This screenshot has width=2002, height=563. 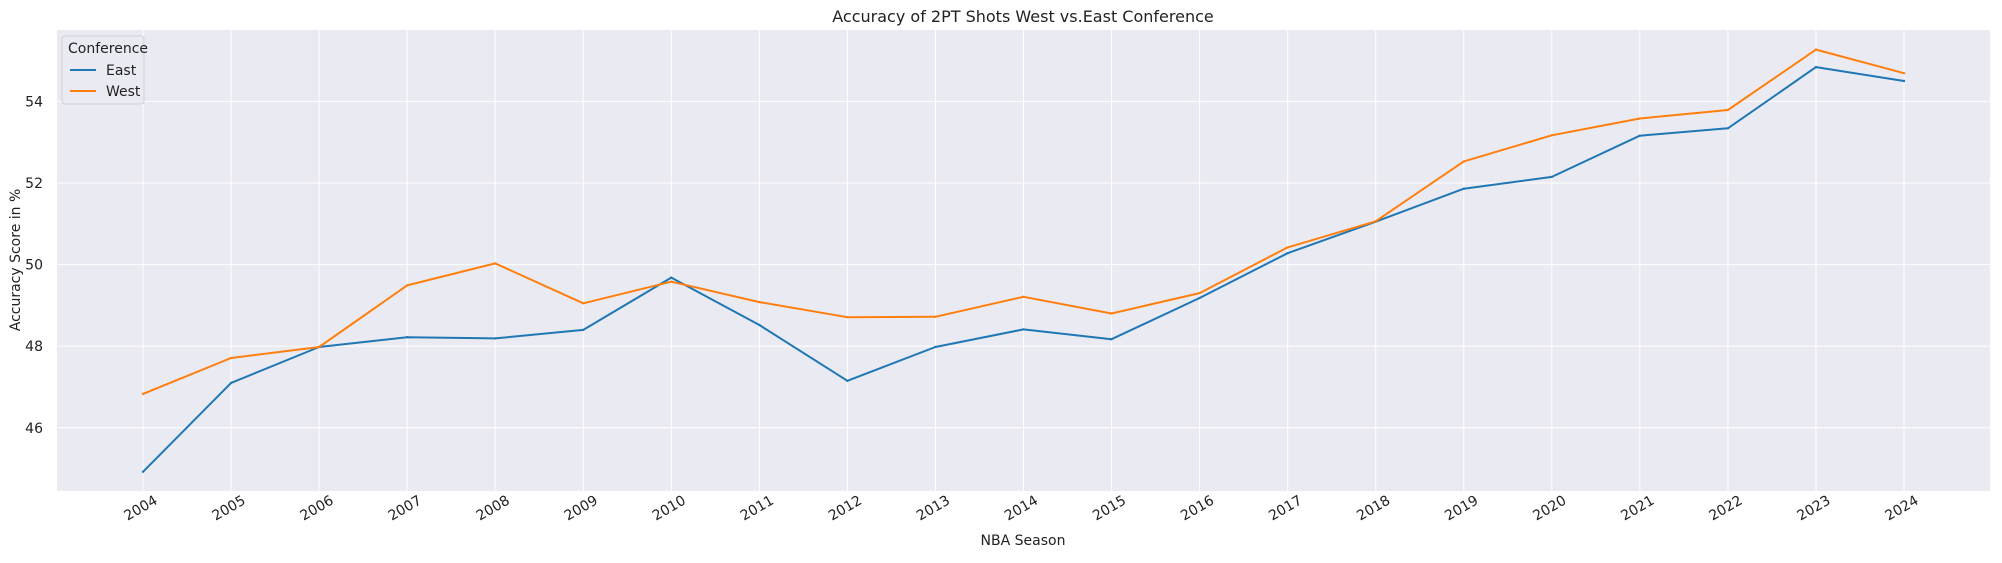 I want to click on x-tick-label: 2017, so click(x=1285, y=509).